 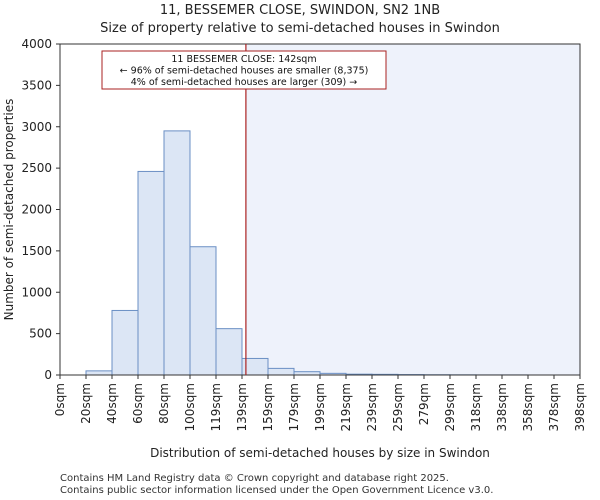 I want to click on x-tick-label: 378sqm, so click(x=554, y=407).